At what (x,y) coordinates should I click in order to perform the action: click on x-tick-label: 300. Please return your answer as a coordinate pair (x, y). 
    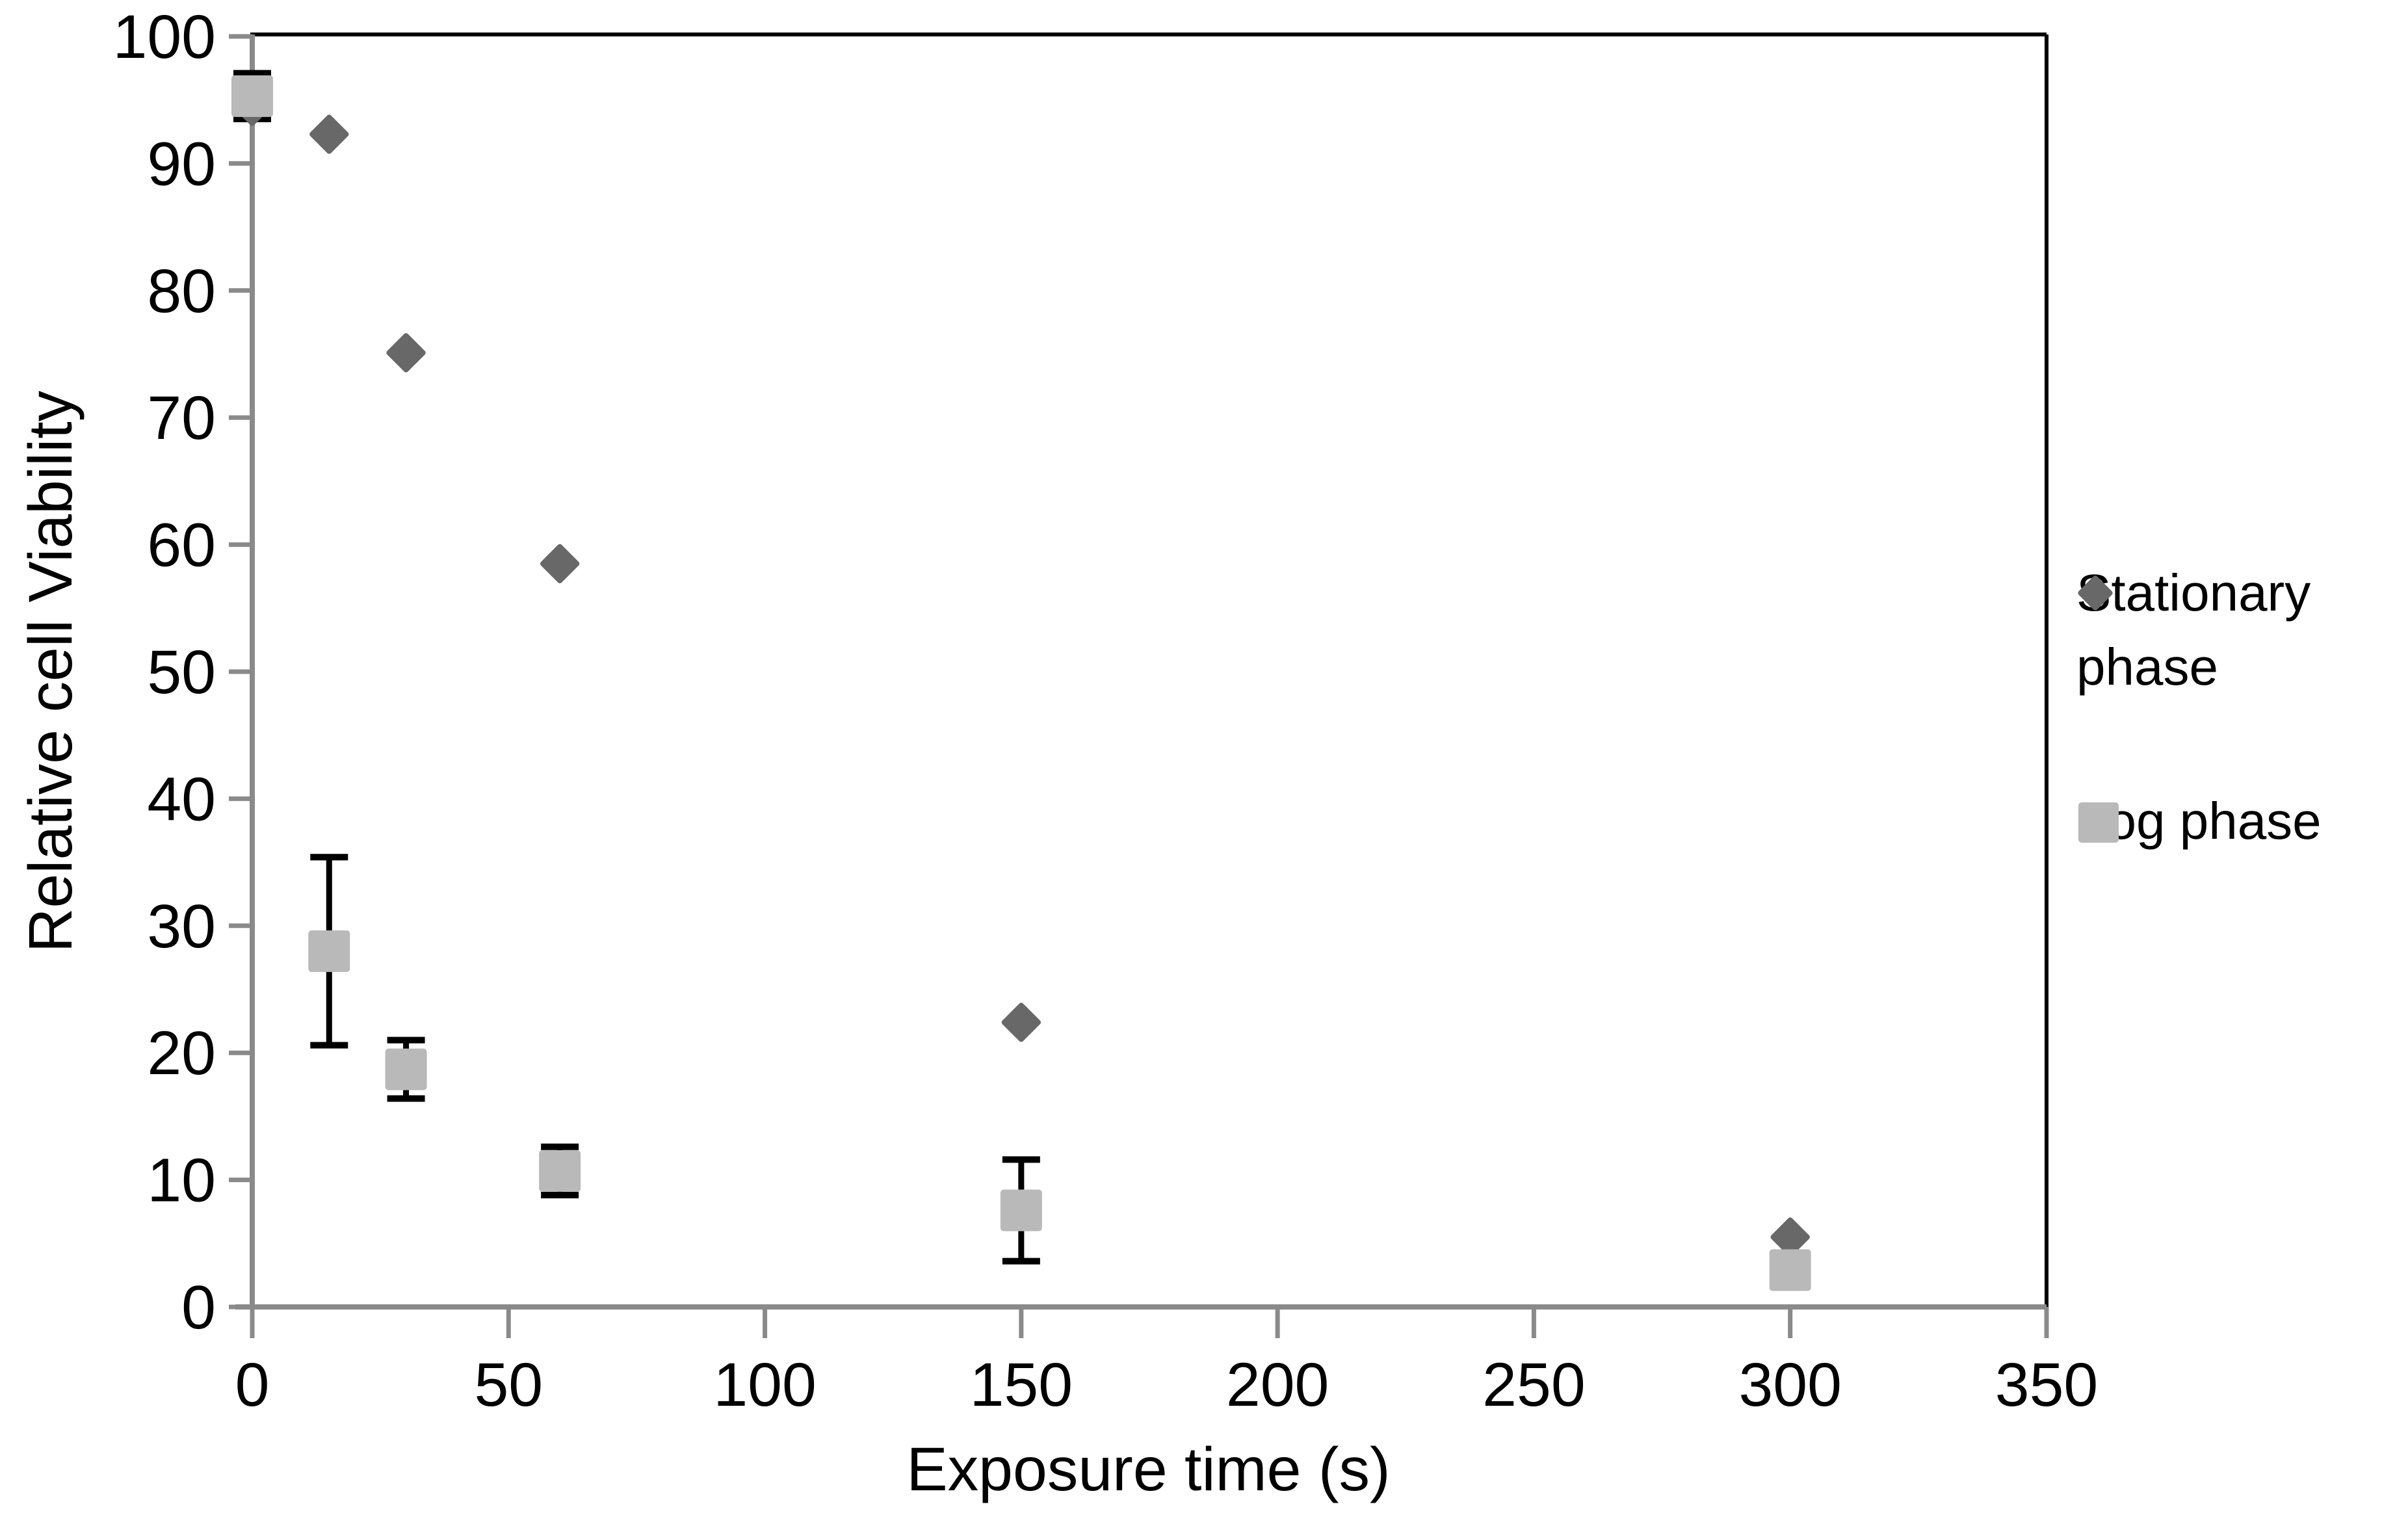
    Looking at the image, I should click on (1790, 1384).